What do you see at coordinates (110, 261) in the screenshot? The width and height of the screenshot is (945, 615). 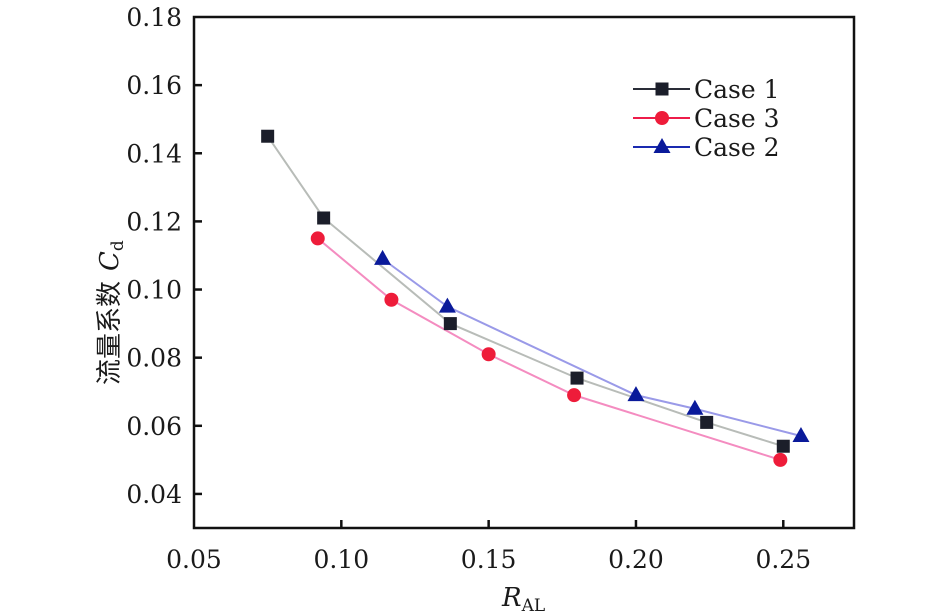 I see `y-axis-label-main: C` at bounding box center [110, 261].